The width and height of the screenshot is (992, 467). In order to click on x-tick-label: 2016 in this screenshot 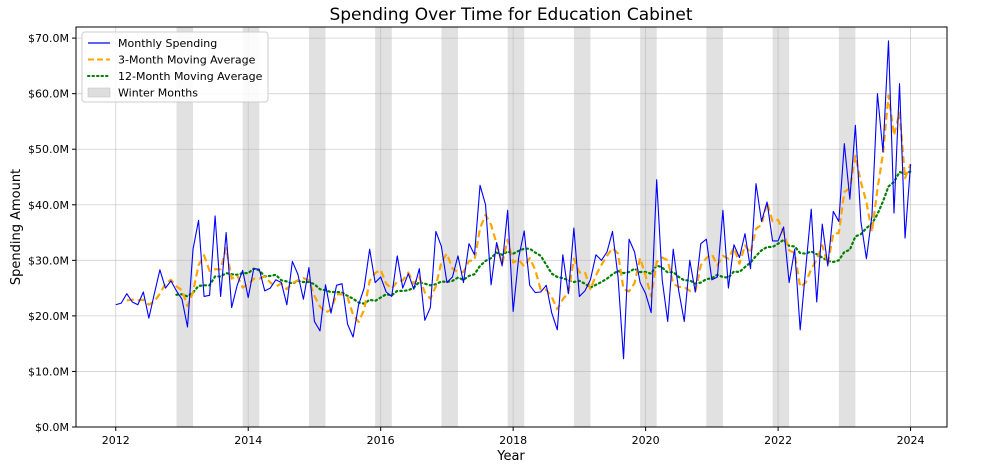, I will do `click(381, 440)`.